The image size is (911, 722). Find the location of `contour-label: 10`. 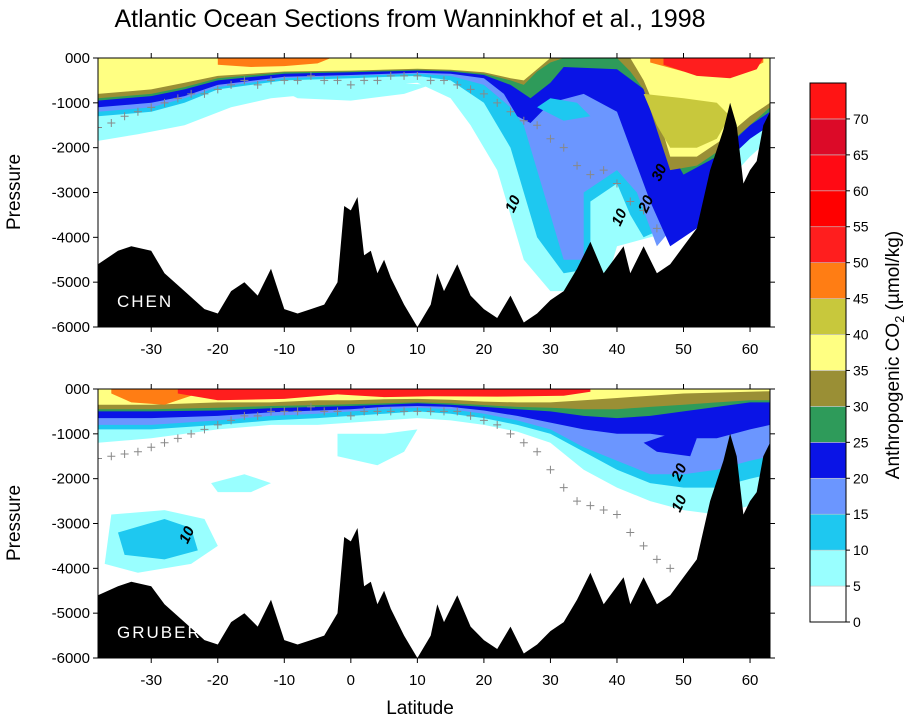

contour-label: 10 is located at coordinates (679, 503).